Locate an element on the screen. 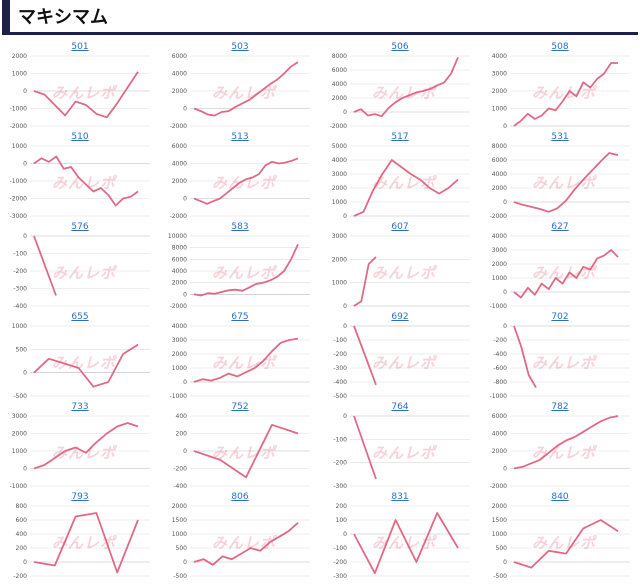 The image size is (640, 584). chart-title-link: 655 is located at coordinates (80, 317).